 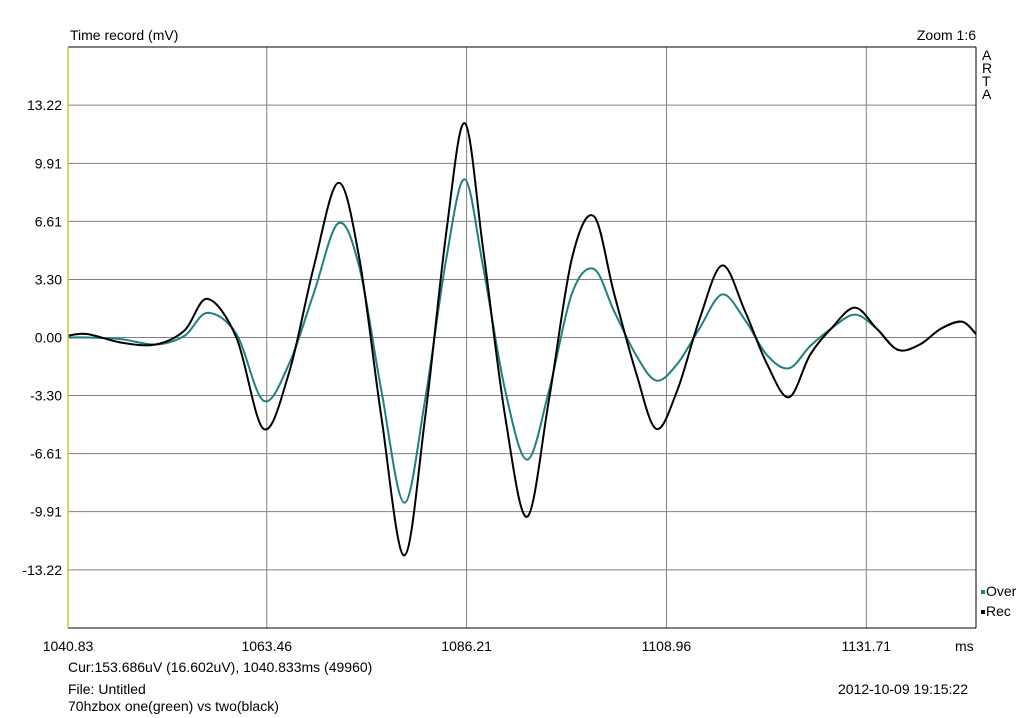 I want to click on x-tick-label: 1086.21, so click(x=466, y=646).